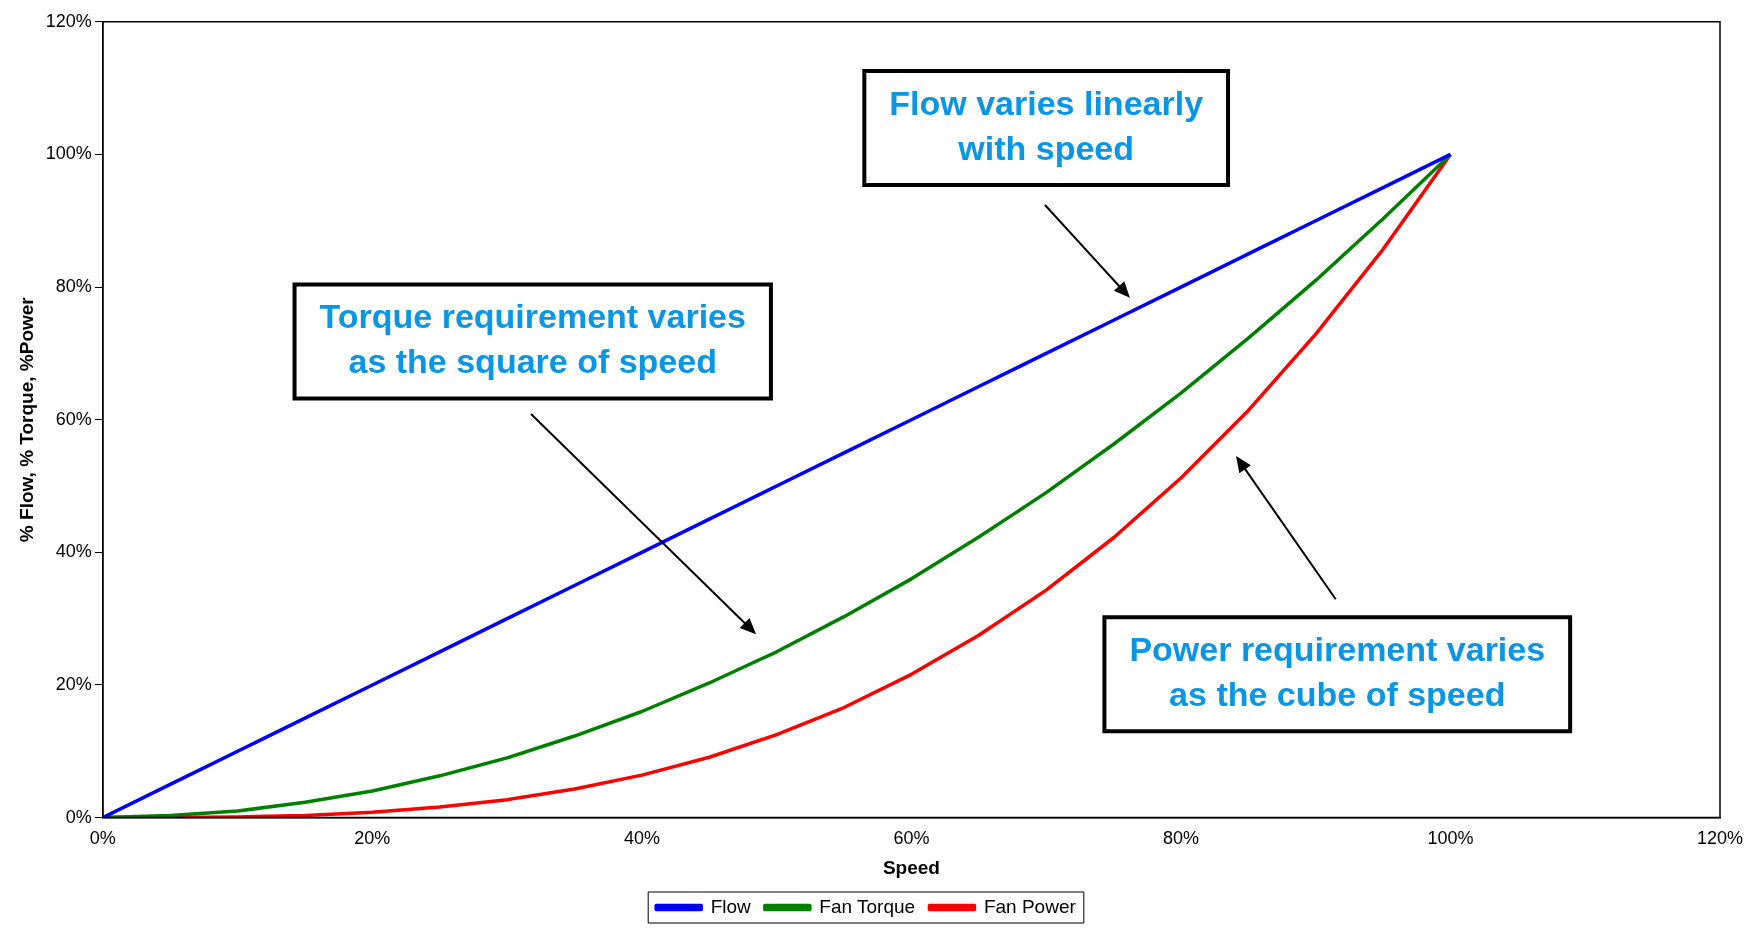  Describe the element at coordinates (1180, 838) in the screenshot. I see `x-tick-label: 80%` at that location.